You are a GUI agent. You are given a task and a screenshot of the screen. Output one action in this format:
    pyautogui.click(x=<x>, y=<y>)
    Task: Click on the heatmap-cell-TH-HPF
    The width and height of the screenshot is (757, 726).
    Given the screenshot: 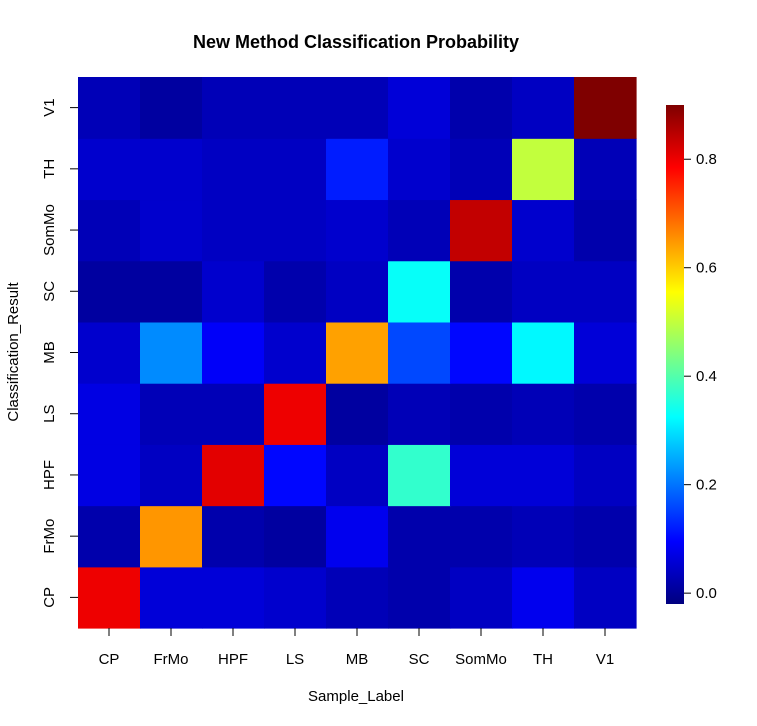 What is the action you would take?
    pyautogui.click(x=233, y=169)
    